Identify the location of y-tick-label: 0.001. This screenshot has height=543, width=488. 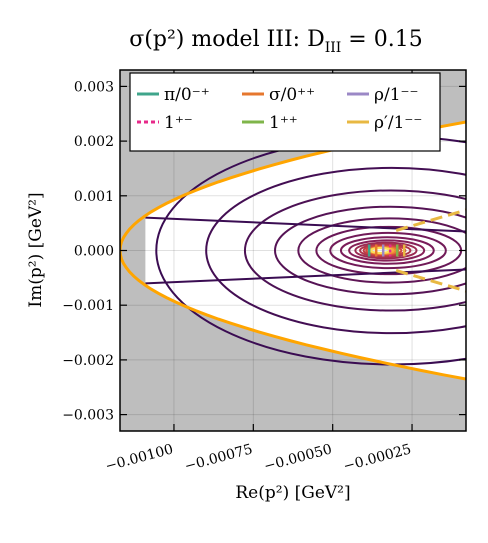
(94, 197).